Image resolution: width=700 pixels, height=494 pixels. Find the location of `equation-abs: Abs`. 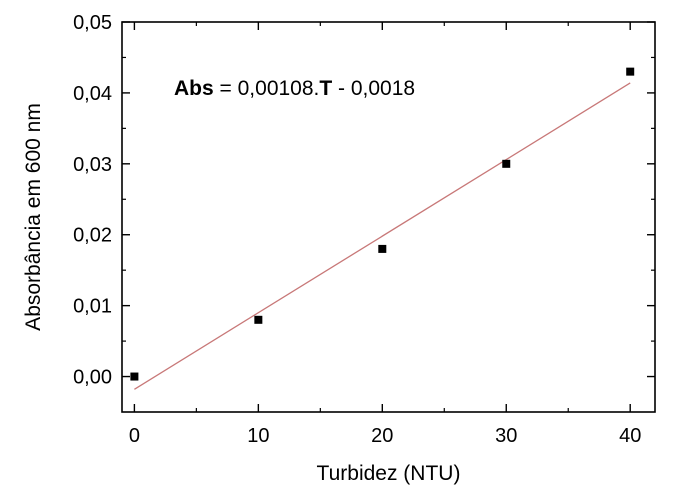

equation-abs: Abs is located at coordinates (194, 88).